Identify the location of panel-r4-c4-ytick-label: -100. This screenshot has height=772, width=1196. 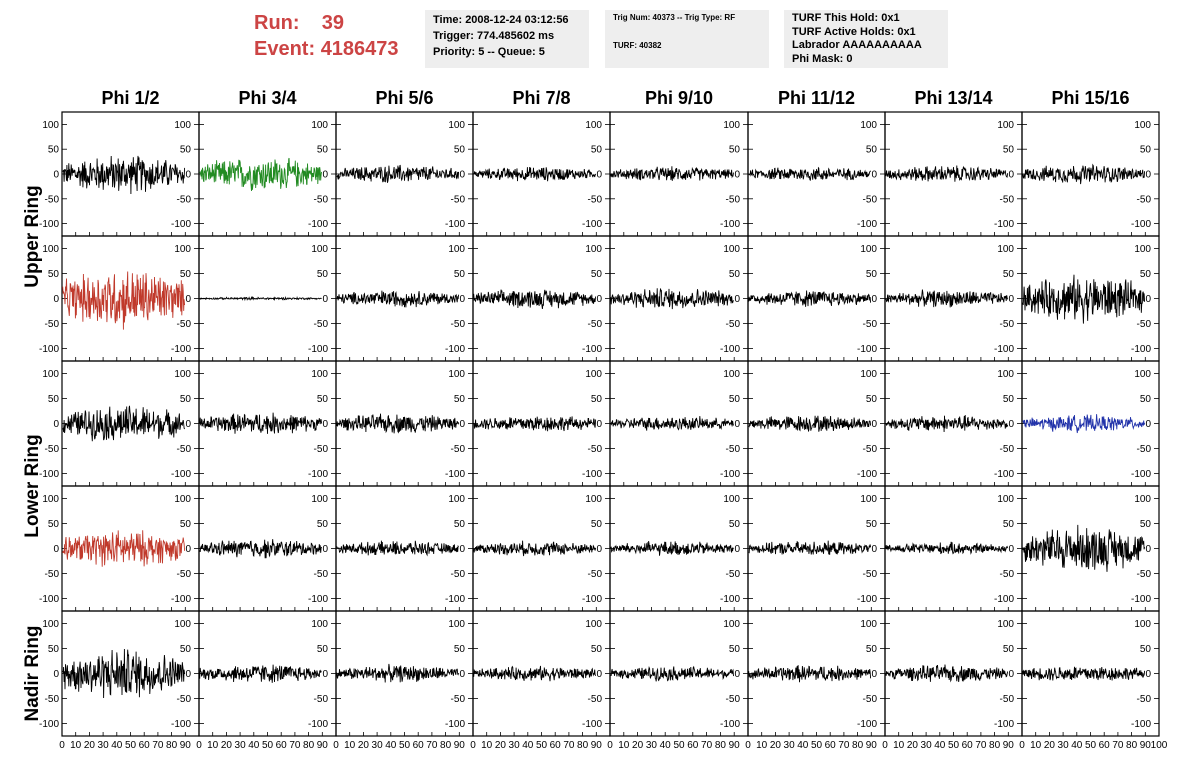
(592, 599).